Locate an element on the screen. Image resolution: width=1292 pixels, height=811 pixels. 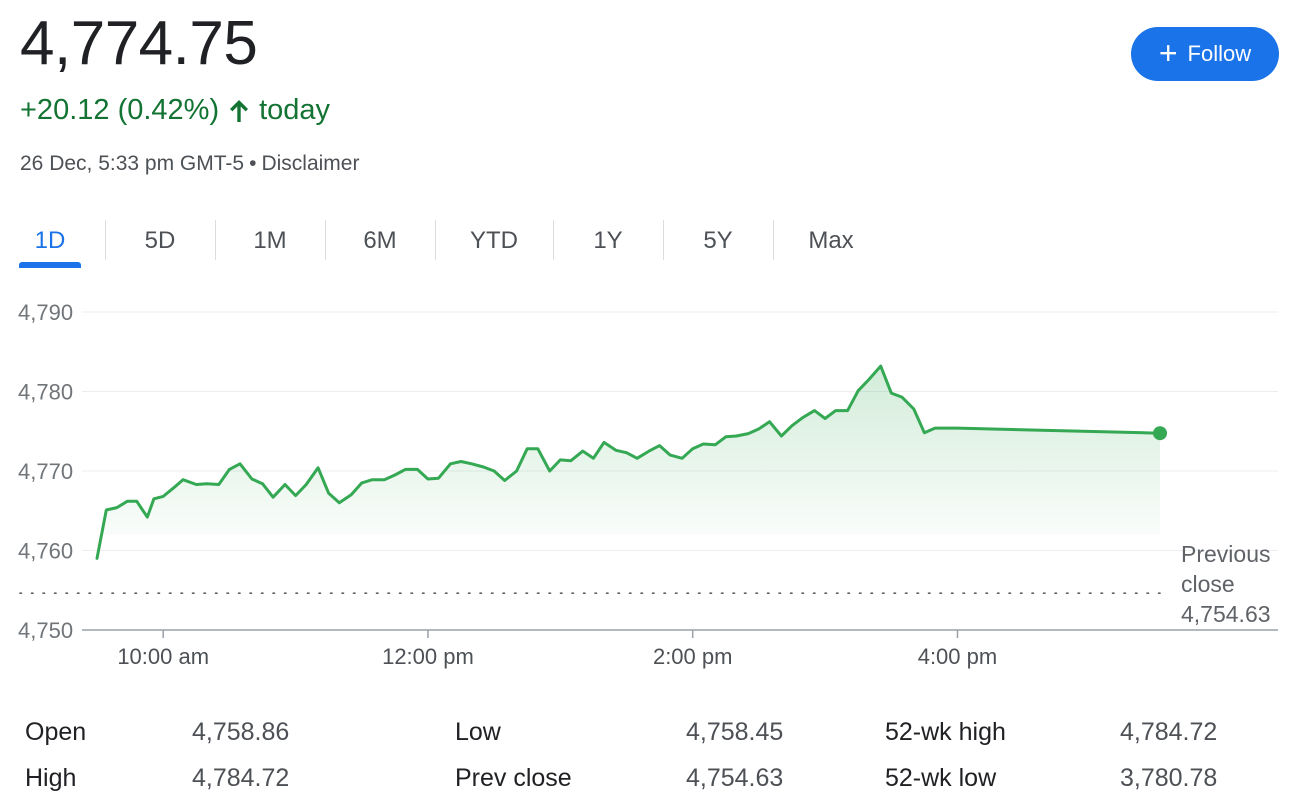
change-value: +20.12 (0.42%) is located at coordinates (120, 110).